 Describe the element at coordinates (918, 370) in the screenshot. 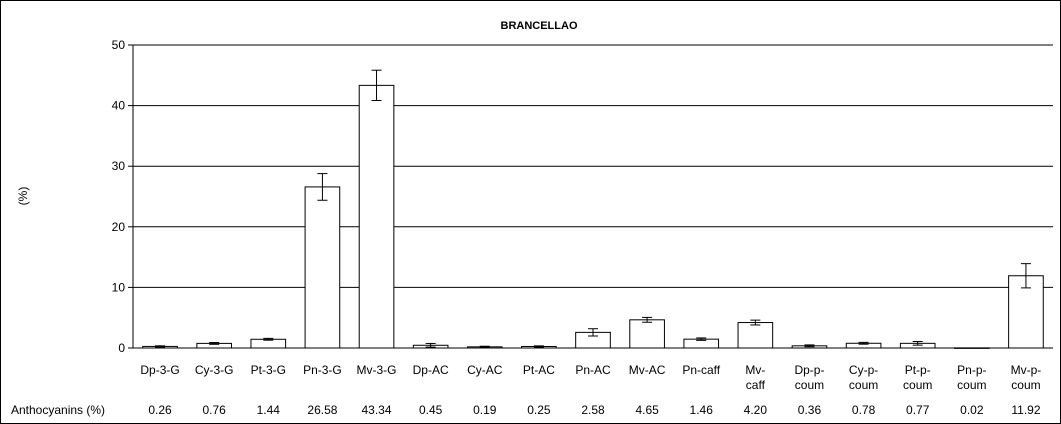

I see `x-tick-label: Pt-p-` at that location.